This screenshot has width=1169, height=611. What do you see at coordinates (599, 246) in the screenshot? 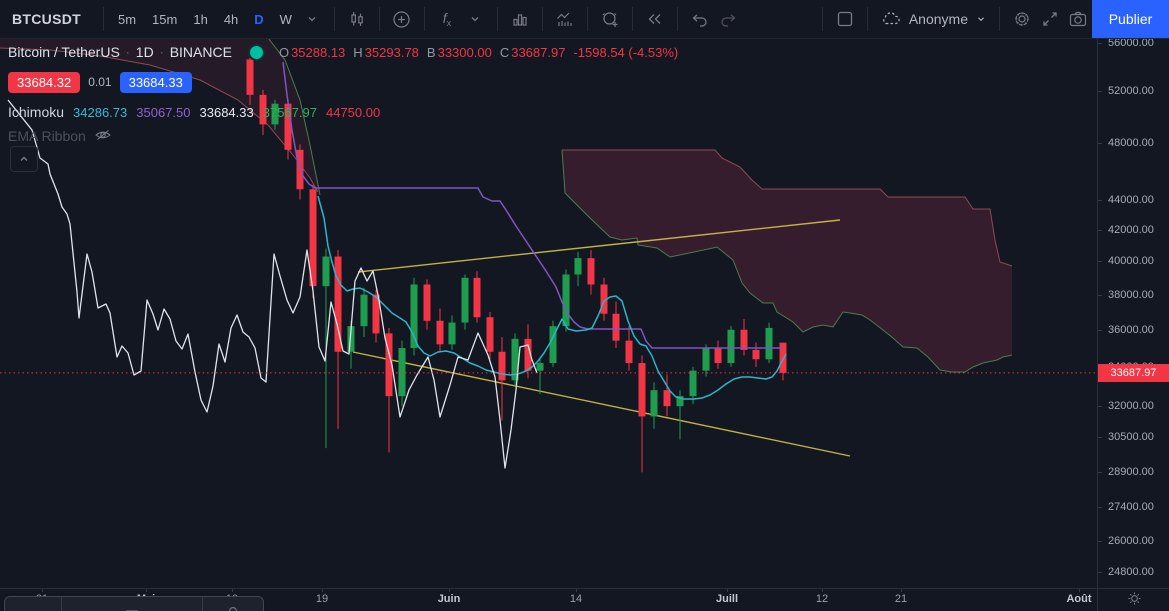
I see `trendline-ascending` at bounding box center [599, 246].